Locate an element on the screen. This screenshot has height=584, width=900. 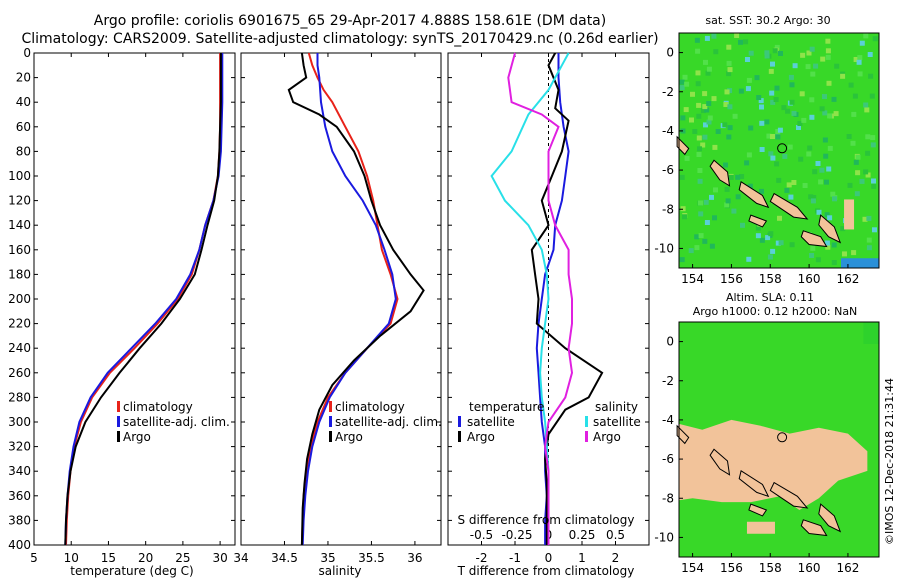
x-tick-label: 2 is located at coordinates (616, 558).